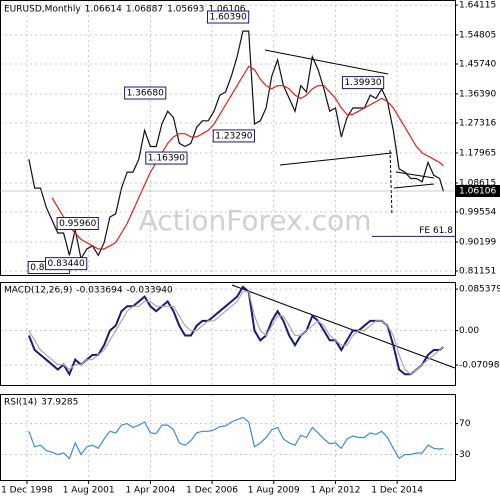 The height and width of the screenshot is (500, 500). I want to click on y-tick-label: 0.085379, so click(479, 290).